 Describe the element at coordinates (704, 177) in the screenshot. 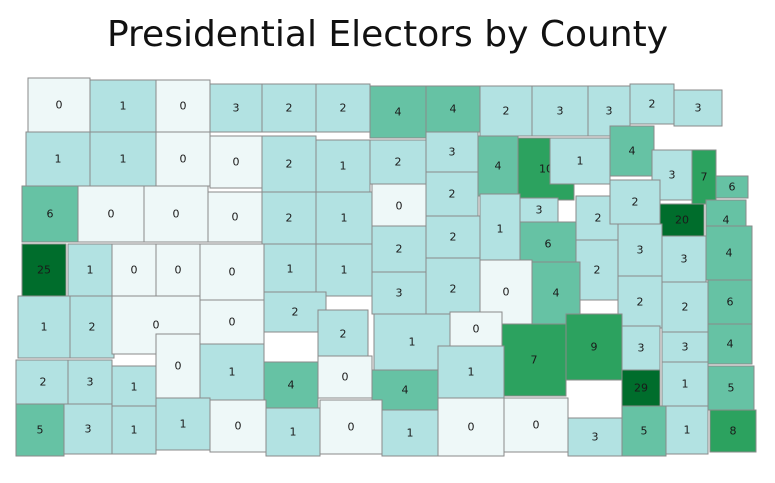

I see `county-value: 7` at that location.